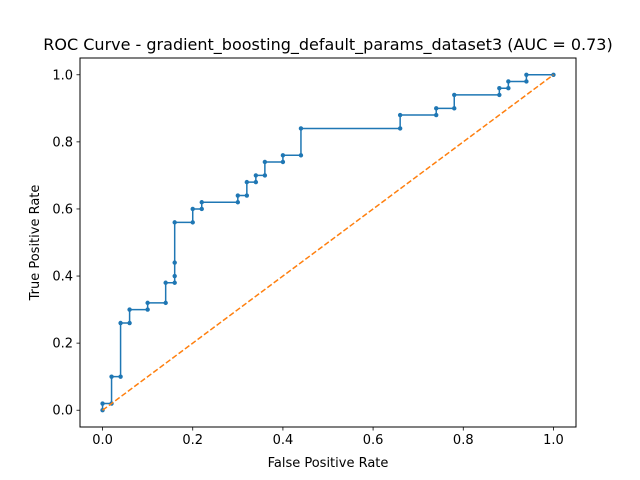  What do you see at coordinates (553, 440) in the screenshot?
I see `x-tick-label: 1.0` at bounding box center [553, 440].